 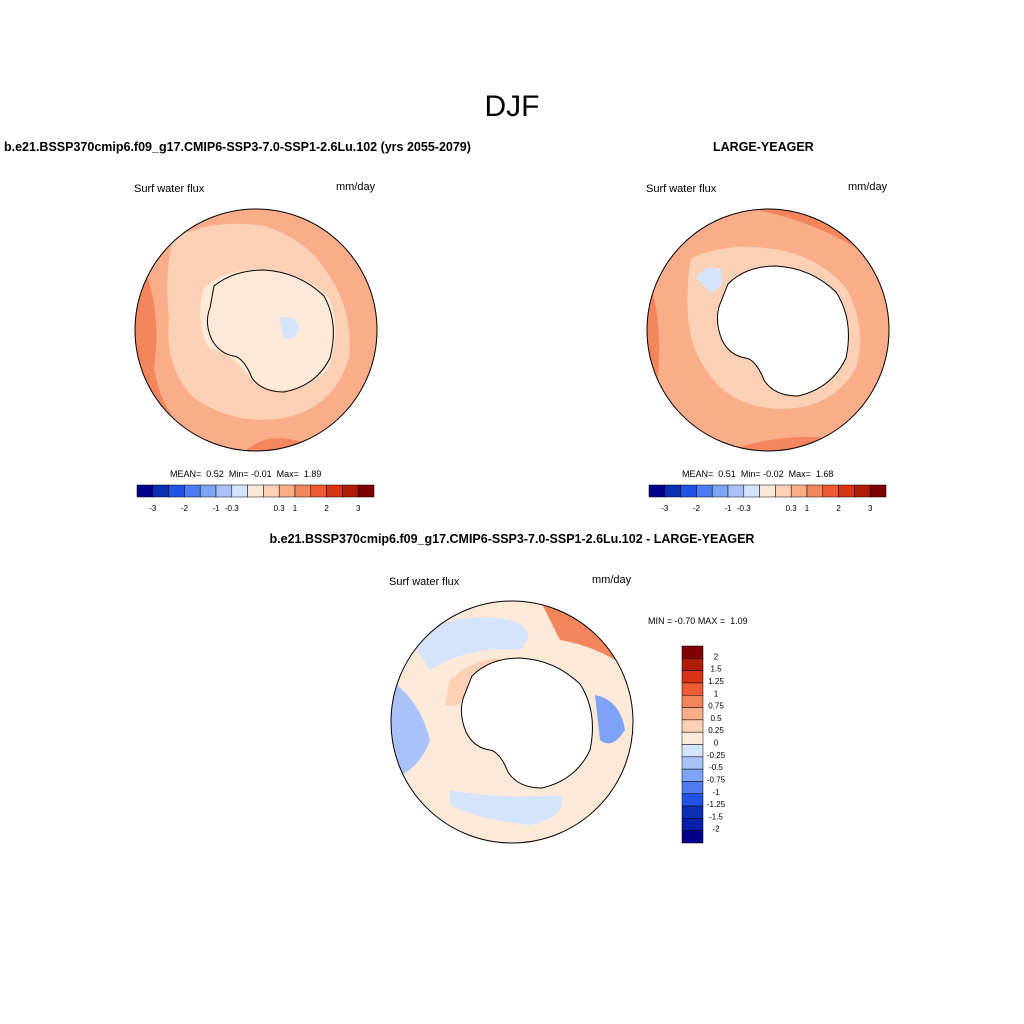 What do you see at coordinates (612, 580) in the screenshot?
I see `panel-3-units-label: mm/day` at bounding box center [612, 580].